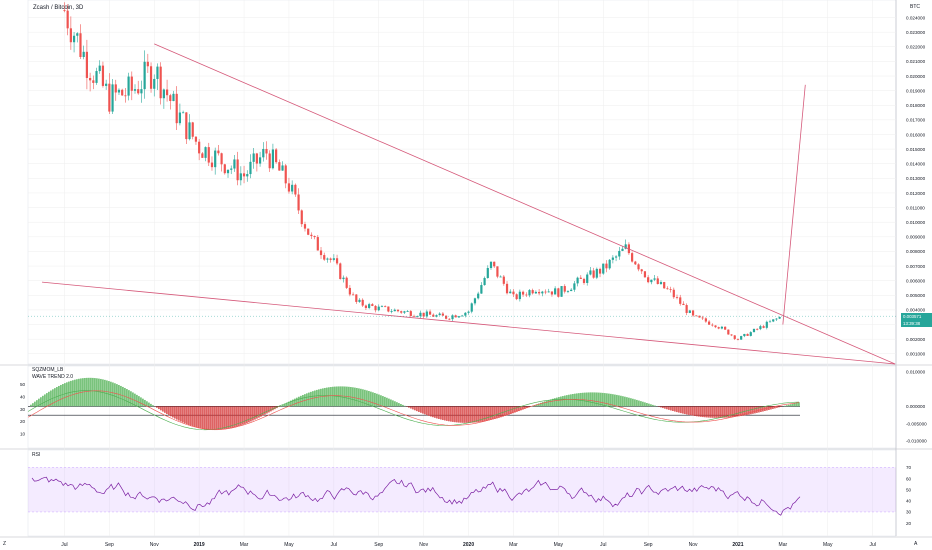  Describe the element at coordinates (909, 523) in the screenshot. I see `rsi-tick-label: 20` at that location.